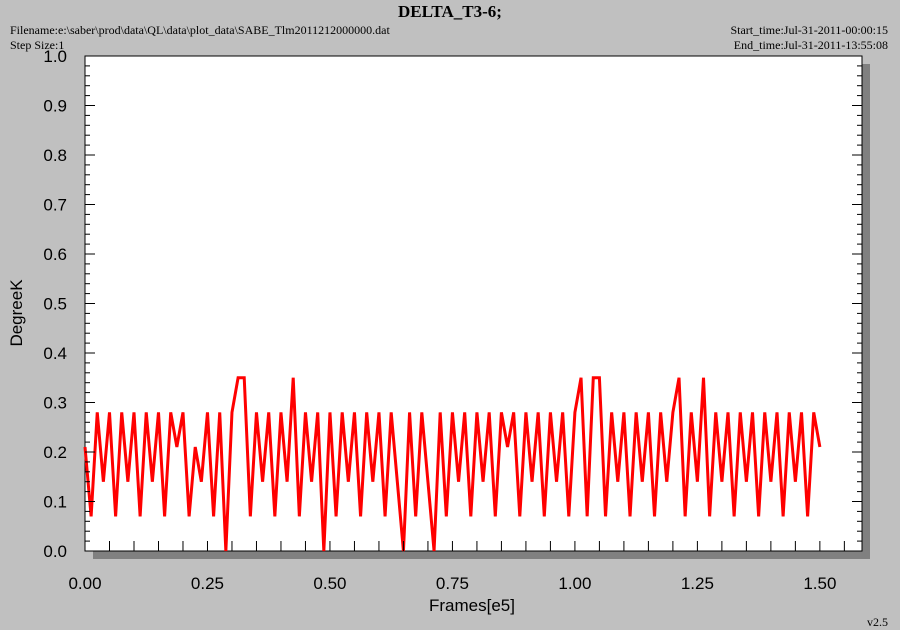  I want to click on x-tick-label: 0.00, so click(84, 583).